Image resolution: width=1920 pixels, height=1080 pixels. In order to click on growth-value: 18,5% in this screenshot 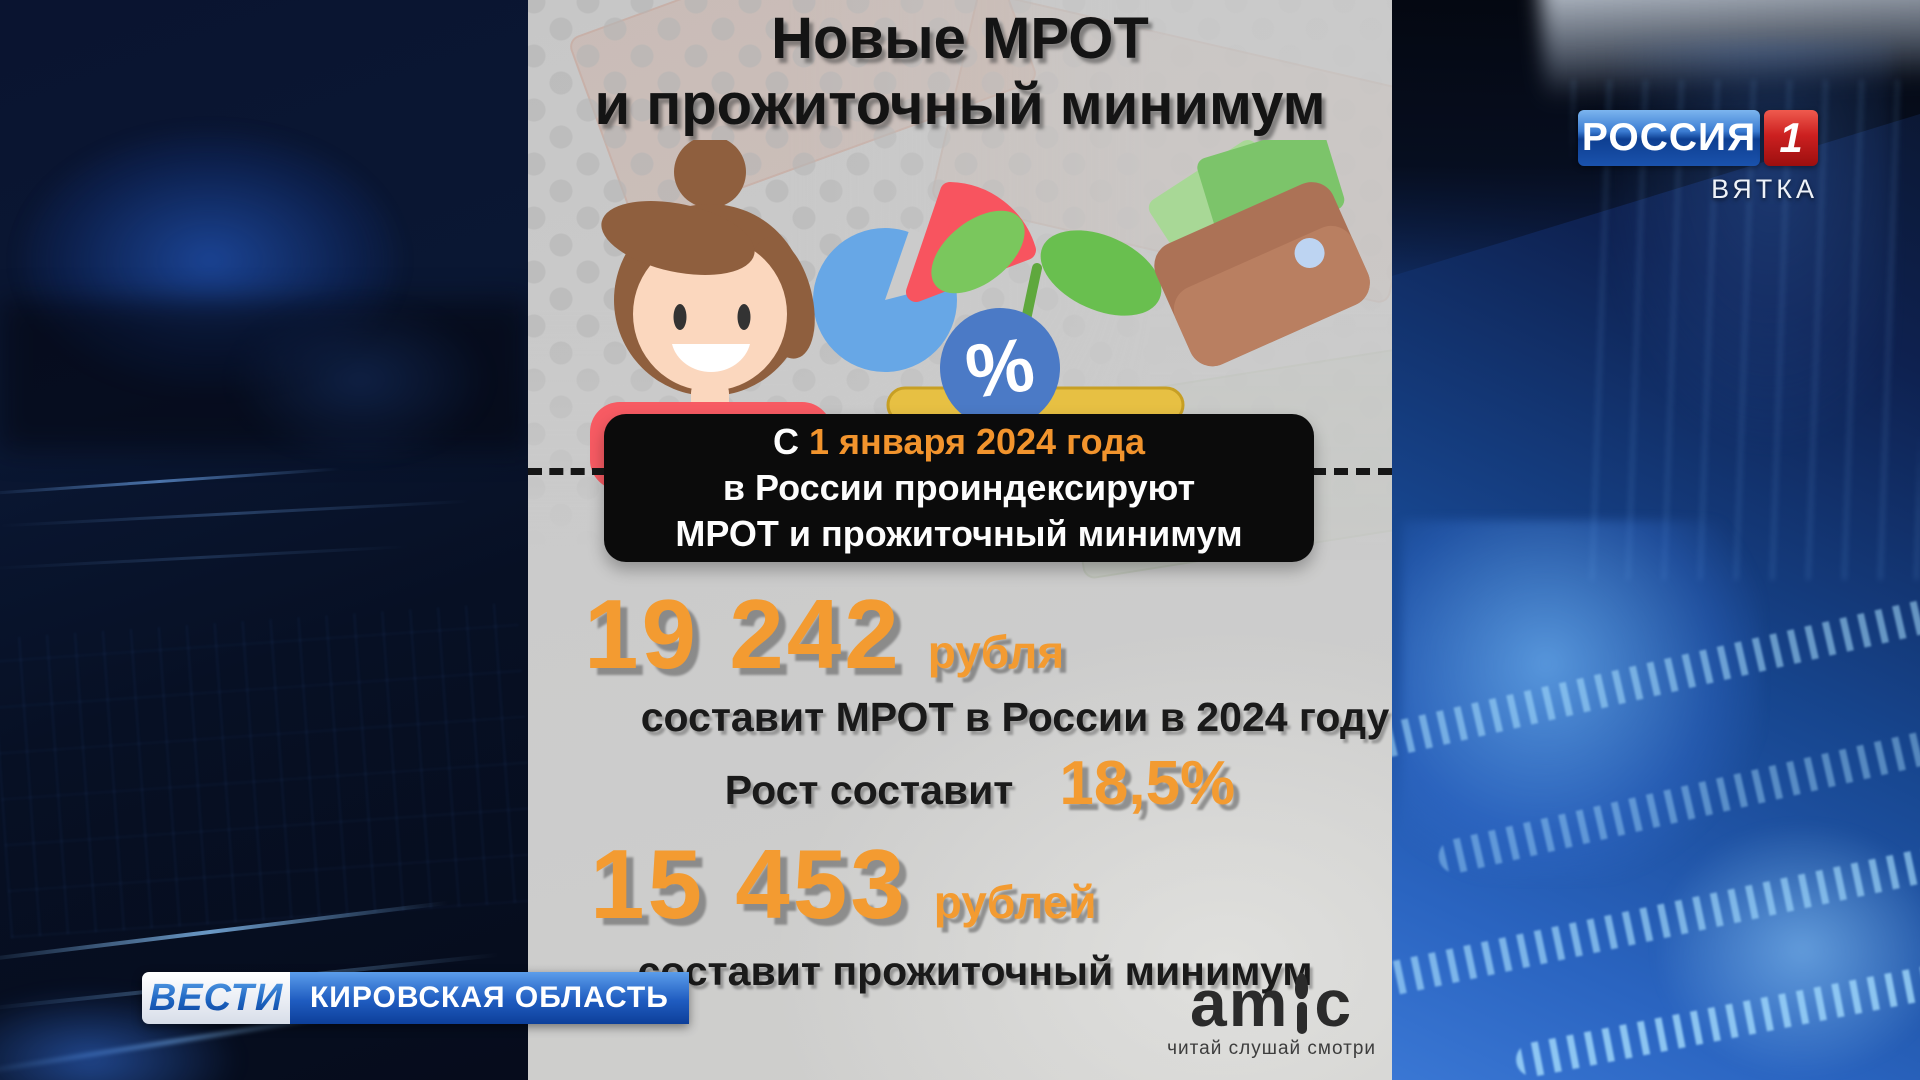, I will do `click(1147, 783)`.